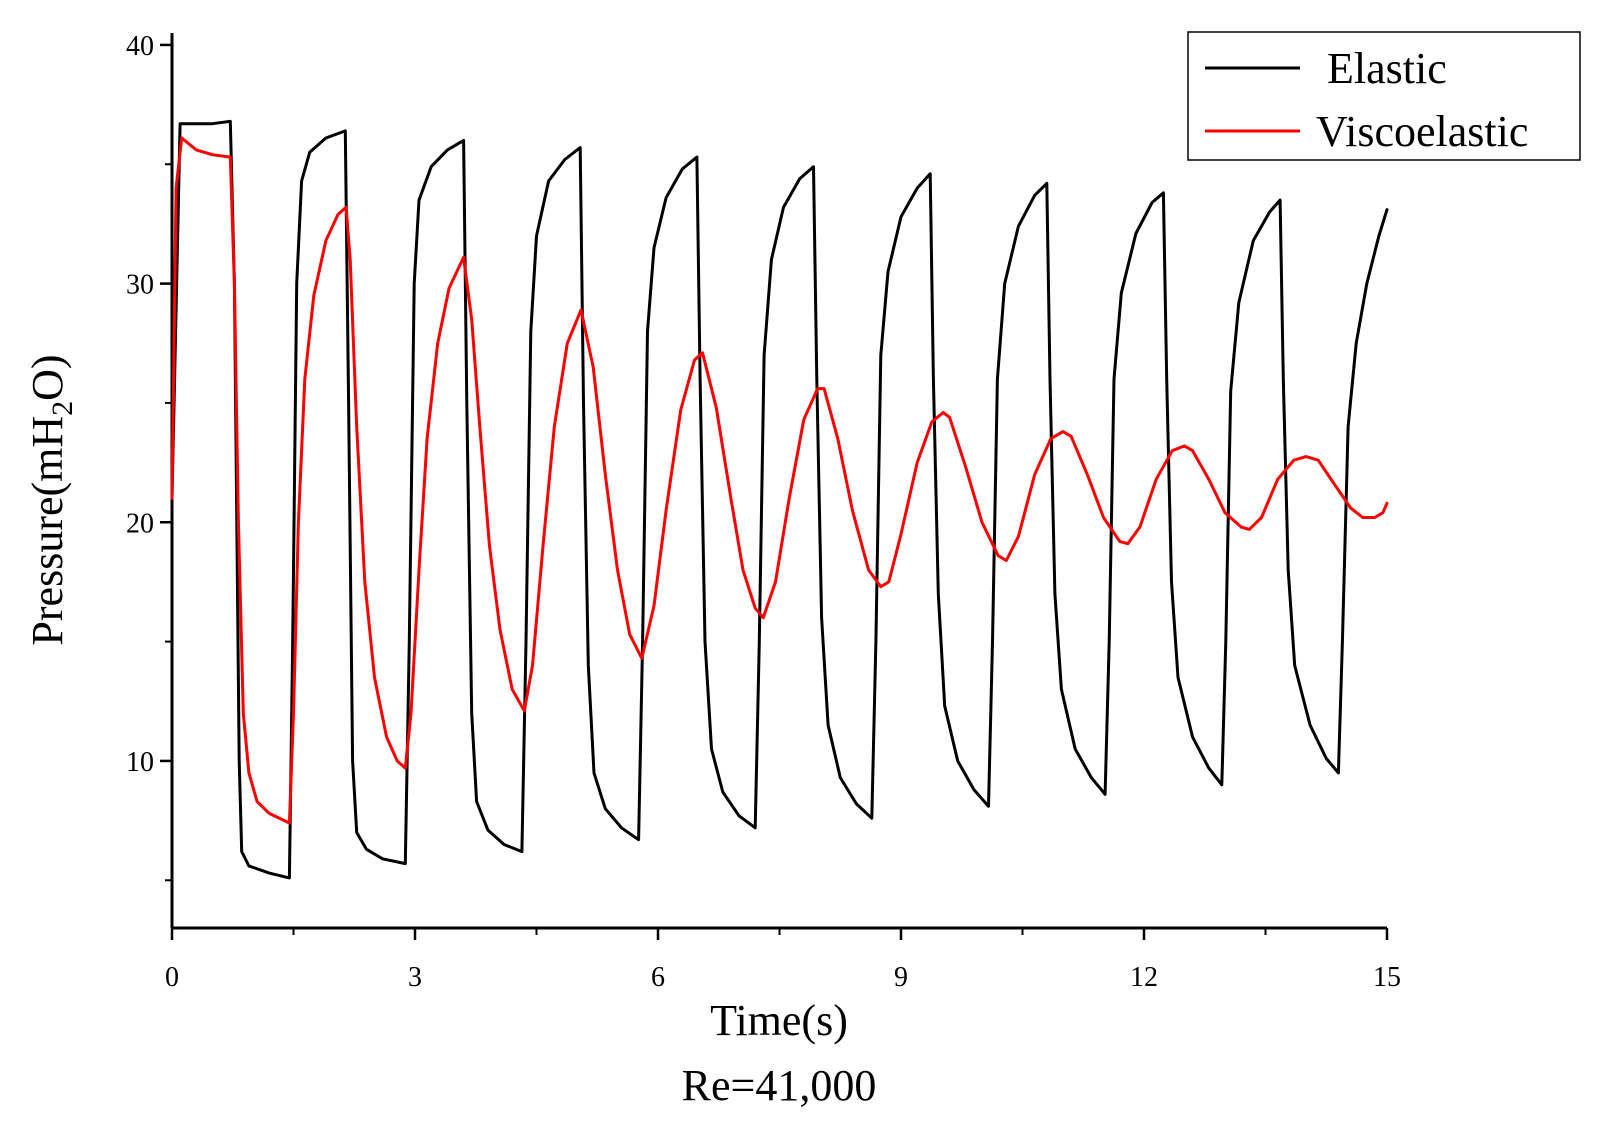 This screenshot has height=1121, width=1600. Describe the element at coordinates (415, 977) in the screenshot. I see `x-tick-label: 3` at that location.